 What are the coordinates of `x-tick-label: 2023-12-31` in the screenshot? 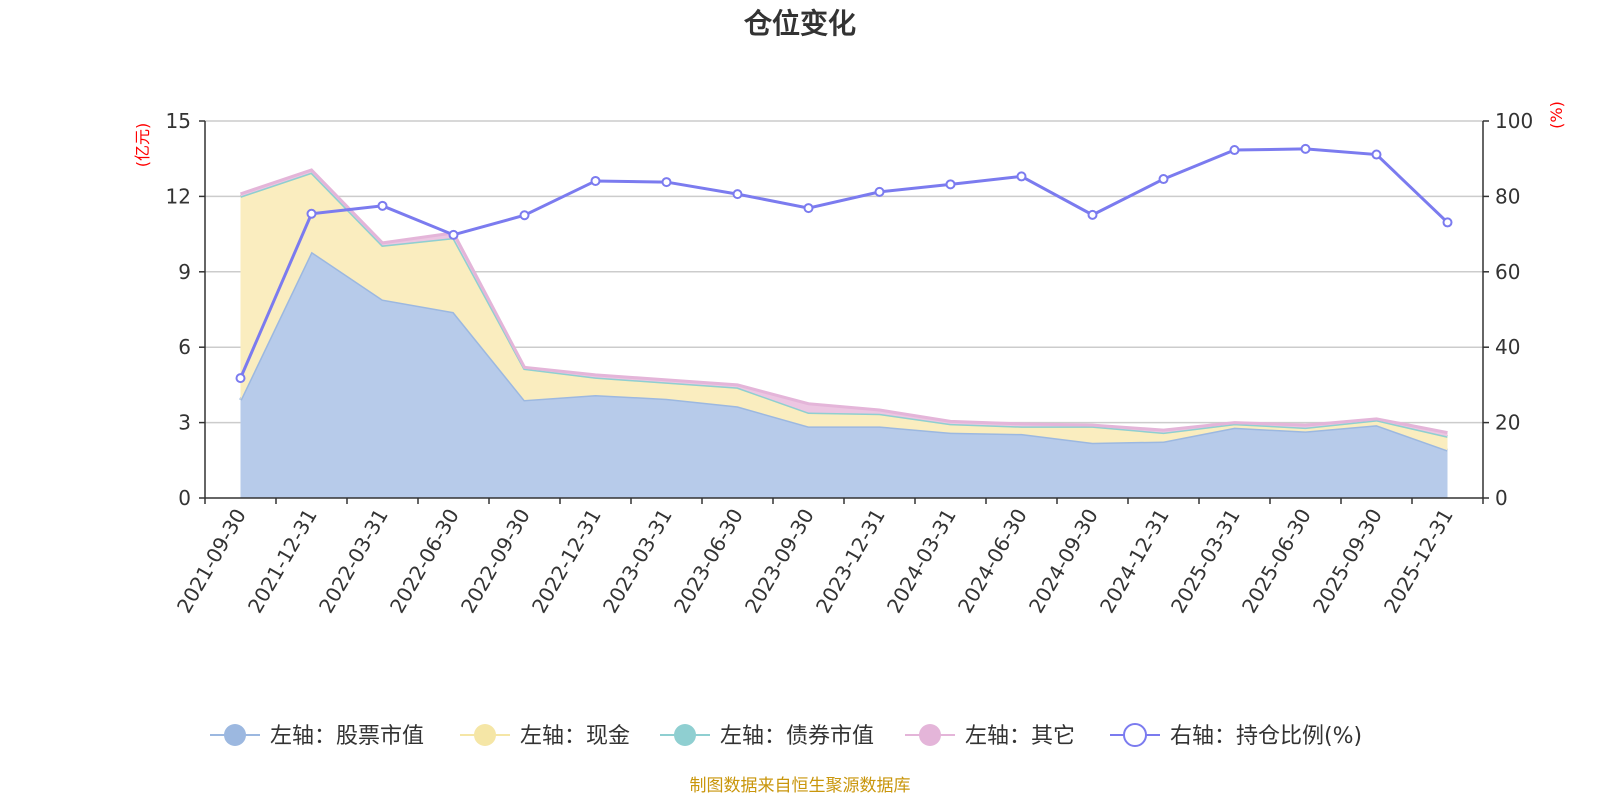 It's located at (850, 561).